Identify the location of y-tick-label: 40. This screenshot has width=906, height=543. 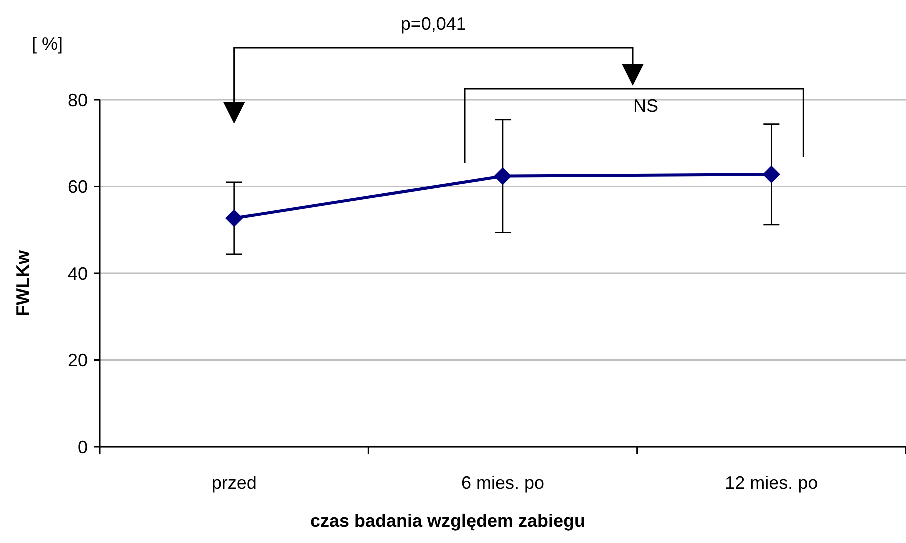
(78, 274).